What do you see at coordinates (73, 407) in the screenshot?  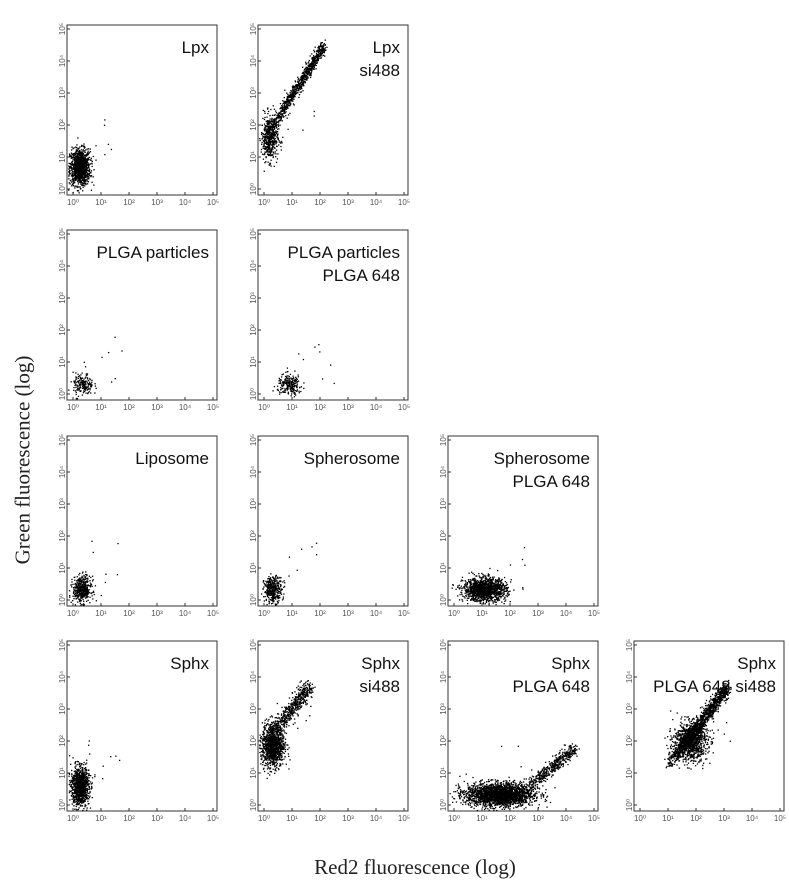 I see `x-tick-label: 10⁰` at bounding box center [73, 407].